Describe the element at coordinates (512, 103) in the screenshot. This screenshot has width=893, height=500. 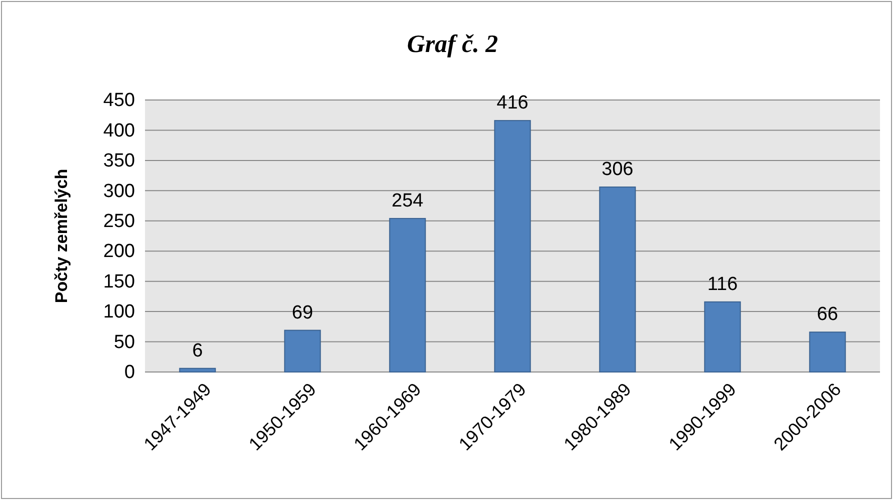
I see `data-label: 416` at that location.